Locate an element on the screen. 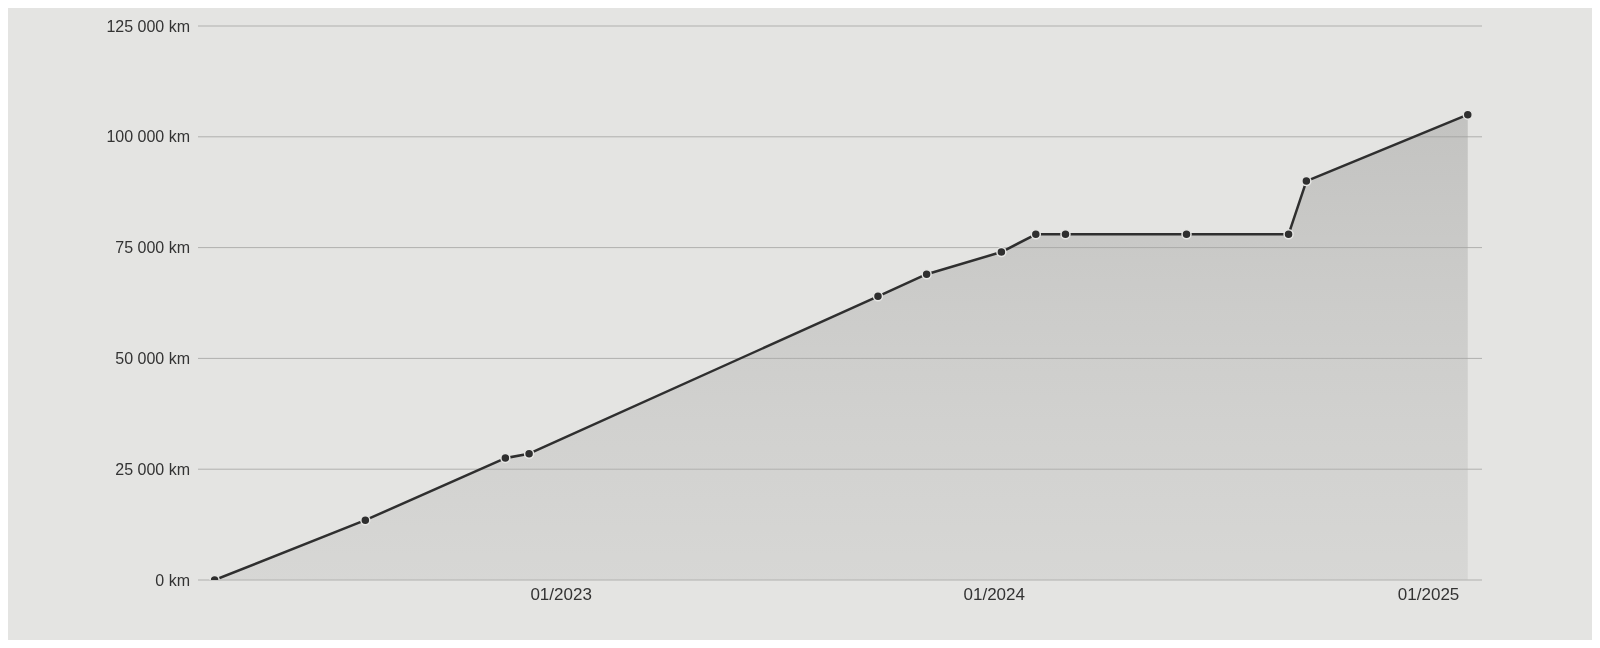 Image resolution: width=1600 pixels, height=648 pixels. y-tick-label: 125 000 km is located at coordinates (148, 26).